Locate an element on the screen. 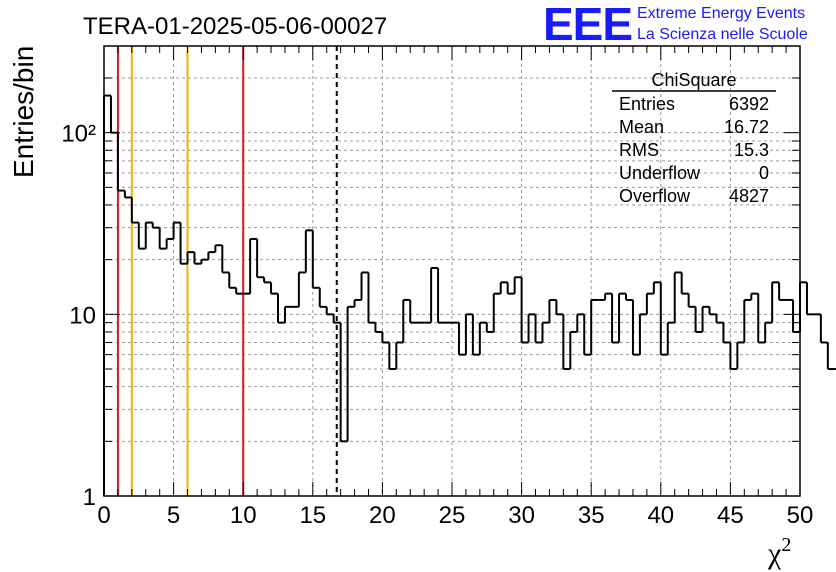 The height and width of the screenshot is (572, 836). x-tick-label: 5 is located at coordinates (173, 515).